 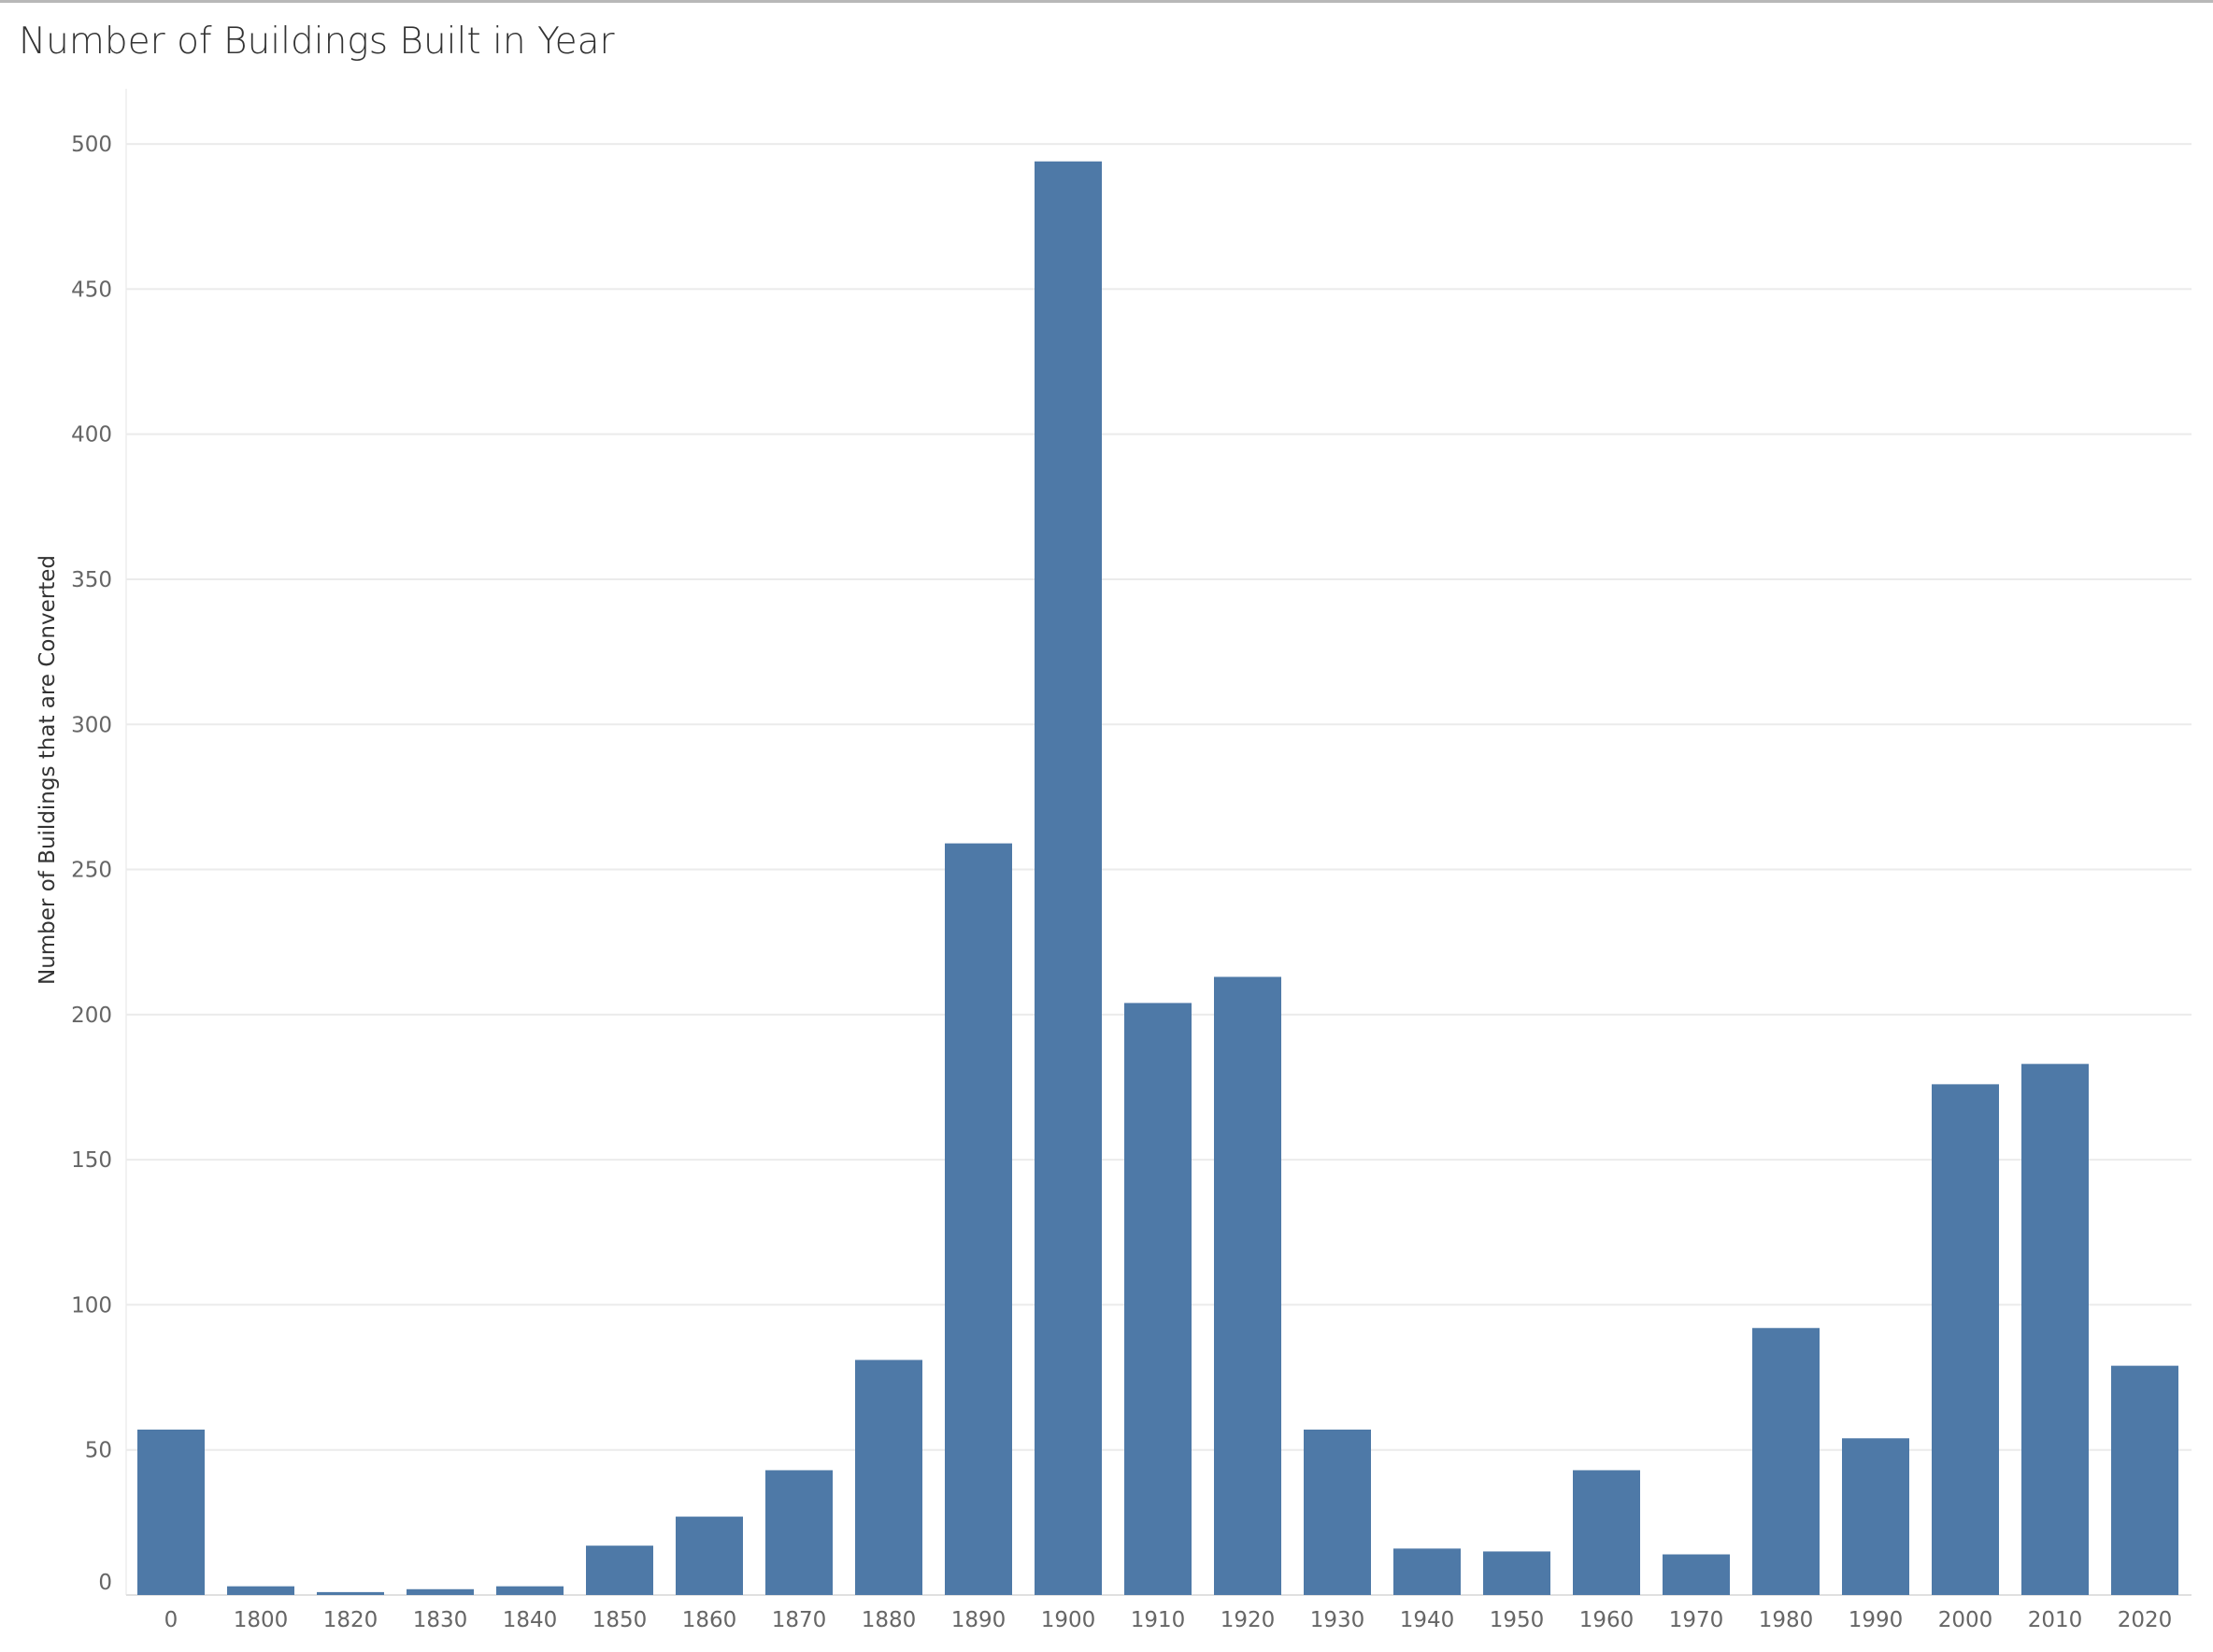 I want to click on x-tick-label: 1940, so click(x=1427, y=1620).